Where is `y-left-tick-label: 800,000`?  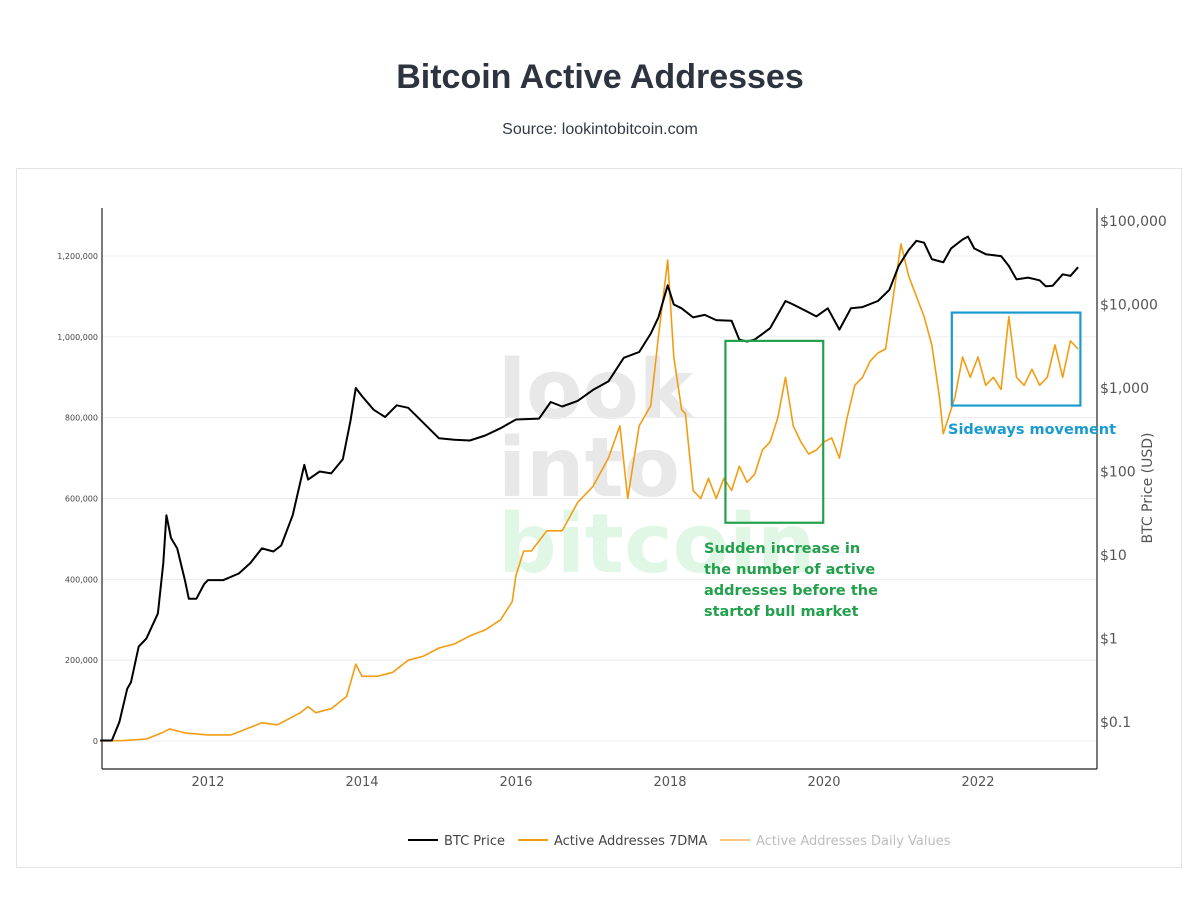 y-left-tick-label: 800,000 is located at coordinates (81, 418).